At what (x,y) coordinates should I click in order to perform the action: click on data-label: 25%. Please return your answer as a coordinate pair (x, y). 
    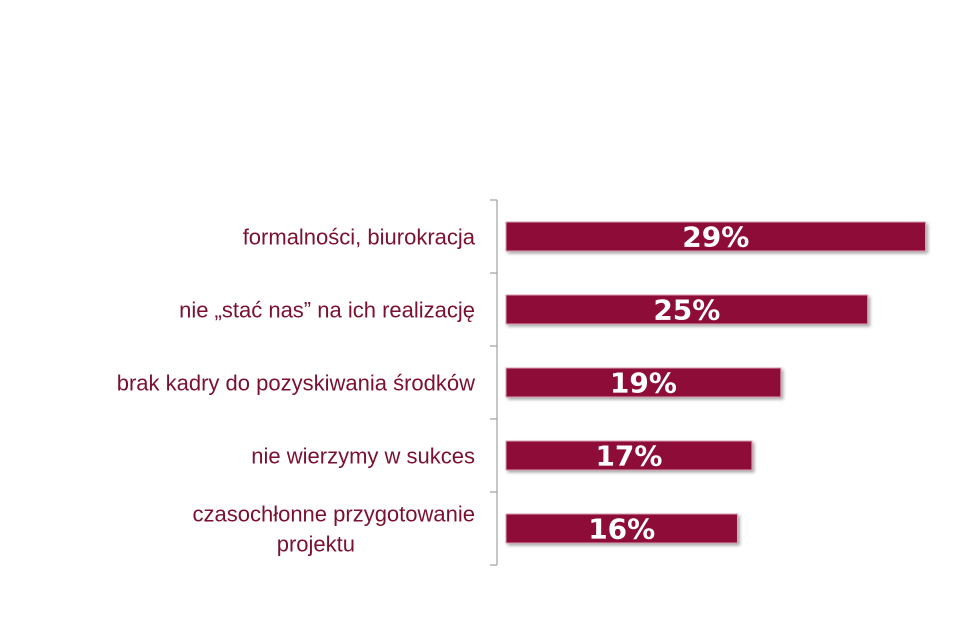
    Looking at the image, I should click on (686, 310).